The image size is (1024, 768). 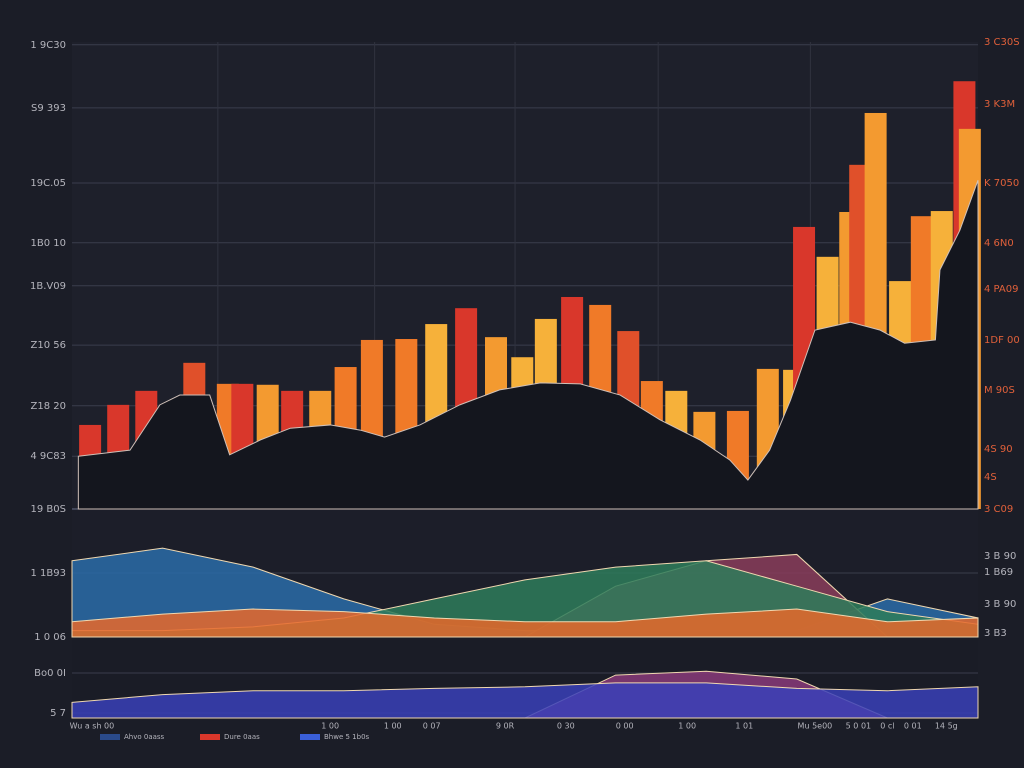 What do you see at coordinates (995, 633) in the screenshot?
I see `y2-tick-label: 3 B3` at bounding box center [995, 633].